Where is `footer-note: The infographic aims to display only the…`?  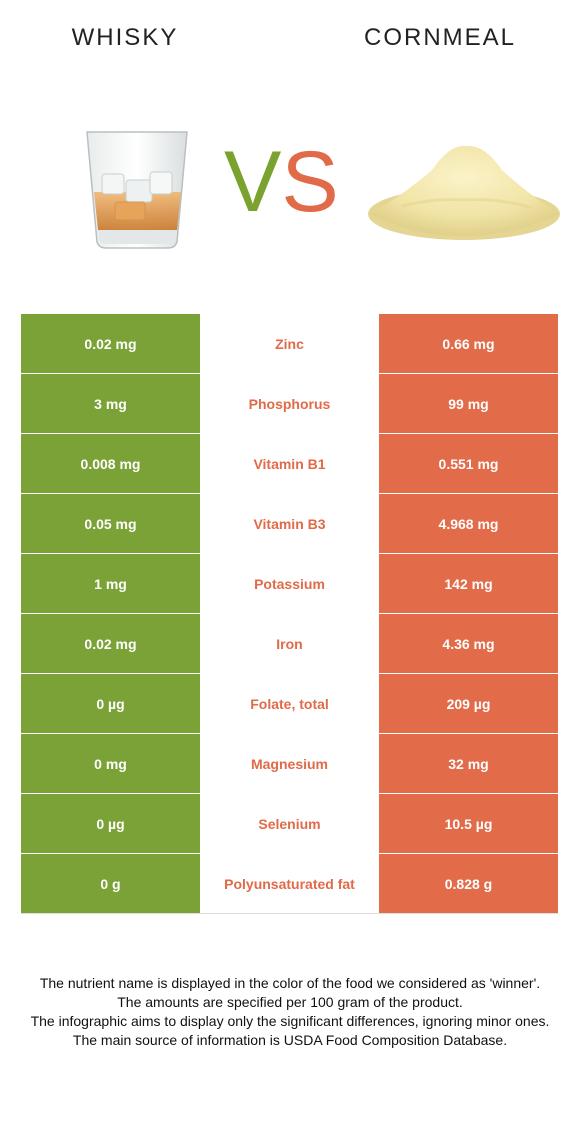 footer-note: The infographic aims to display only the… is located at coordinates (290, 1021).